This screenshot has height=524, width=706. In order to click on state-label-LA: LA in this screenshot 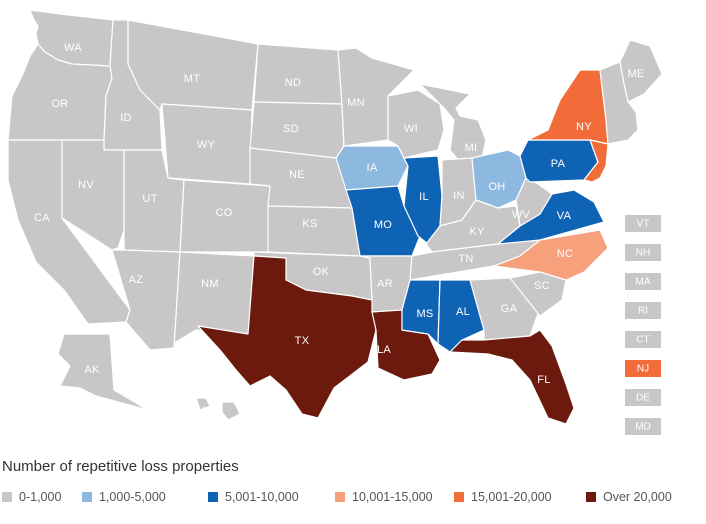, I will do `click(384, 350)`.